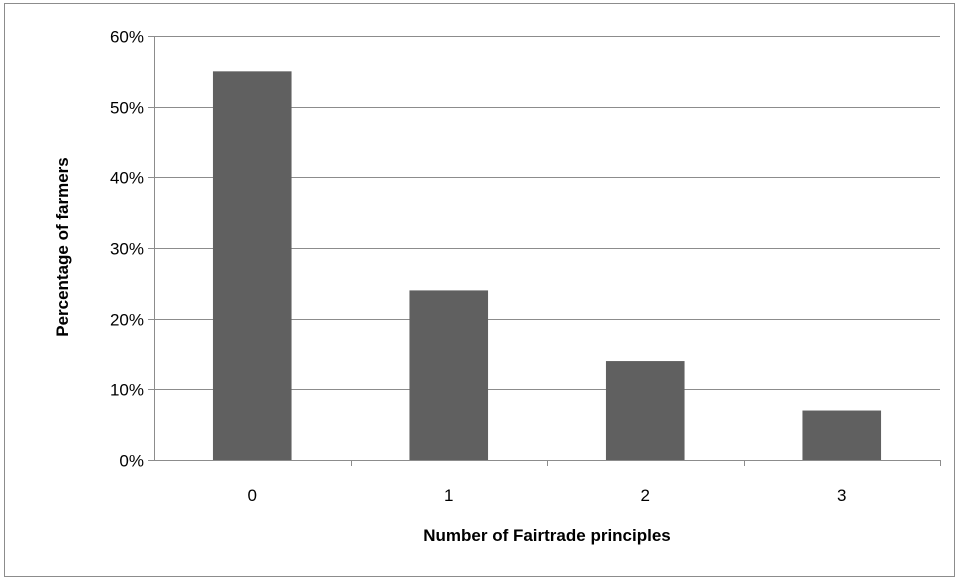 This screenshot has width=959, height=580. Describe the element at coordinates (62, 247) in the screenshot. I see `y-axis-title: Percentage of farmers` at that location.